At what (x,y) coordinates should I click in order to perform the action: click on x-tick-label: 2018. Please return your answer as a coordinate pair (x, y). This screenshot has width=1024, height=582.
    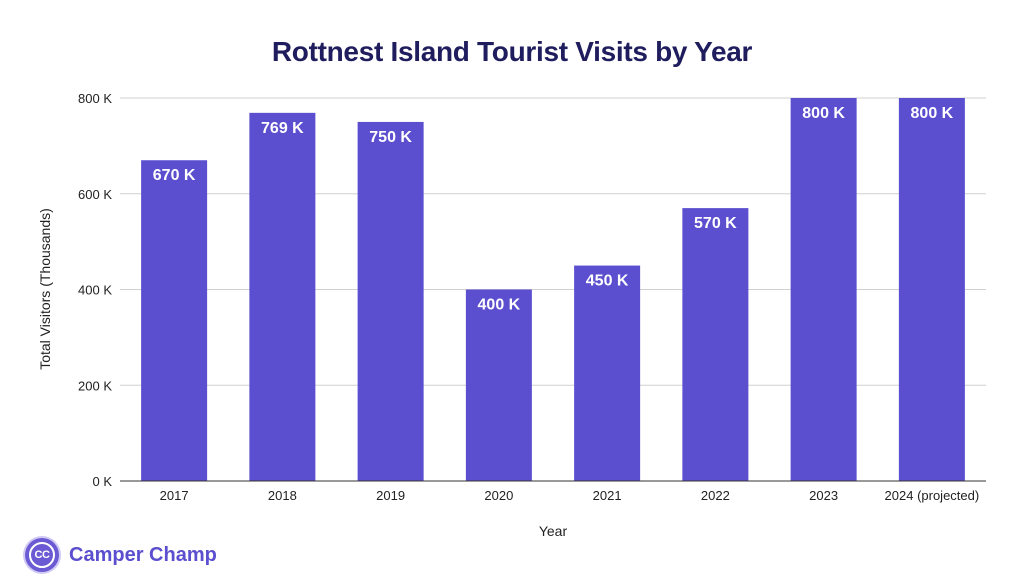
    Looking at the image, I should click on (282, 495).